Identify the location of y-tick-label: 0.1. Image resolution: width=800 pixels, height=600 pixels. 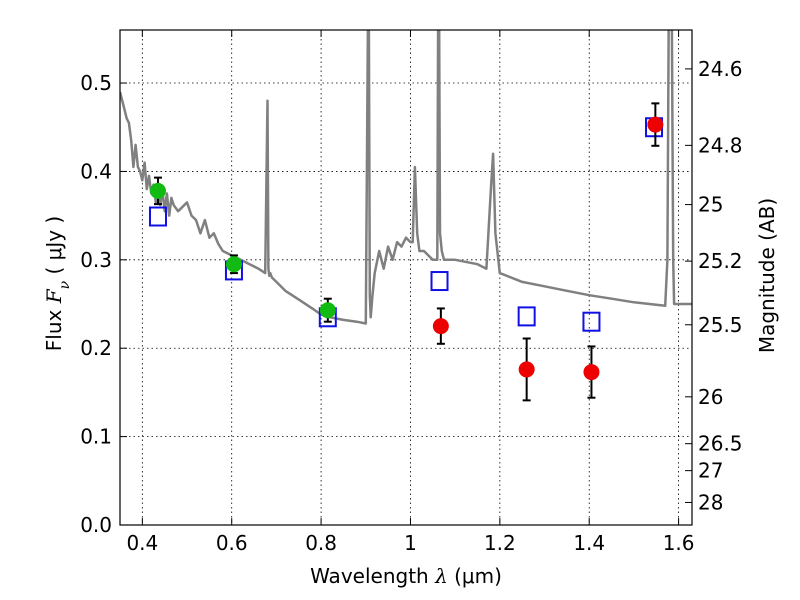
(96, 437).